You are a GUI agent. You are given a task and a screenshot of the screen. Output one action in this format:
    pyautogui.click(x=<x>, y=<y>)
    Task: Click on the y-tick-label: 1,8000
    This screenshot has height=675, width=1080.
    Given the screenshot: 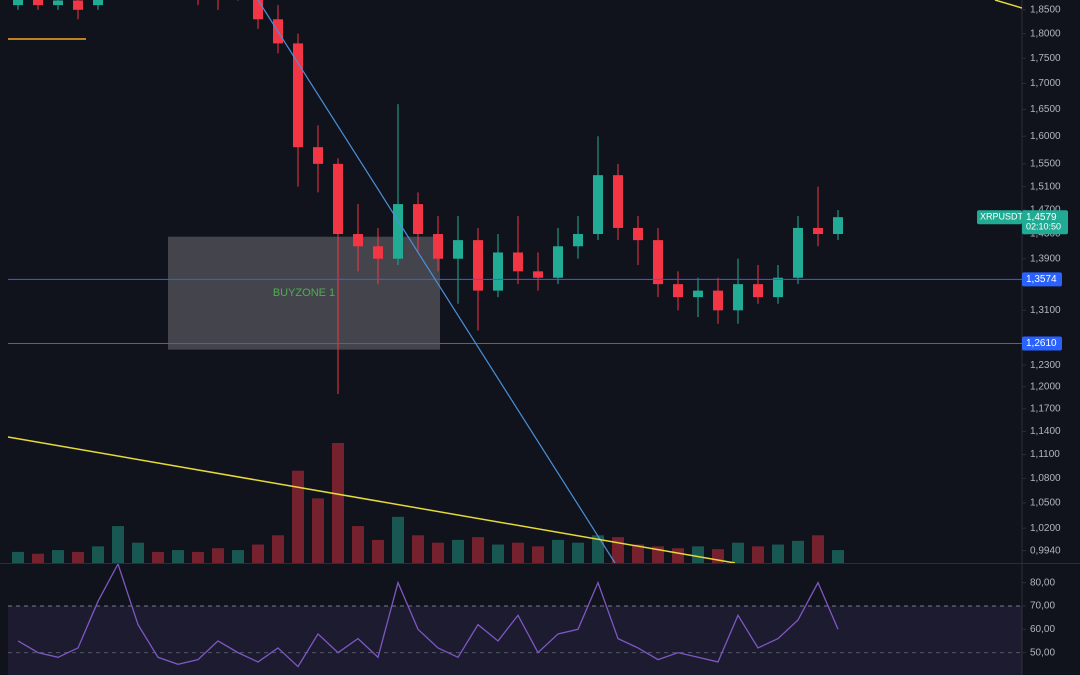 What is the action you would take?
    pyautogui.click(x=1045, y=33)
    